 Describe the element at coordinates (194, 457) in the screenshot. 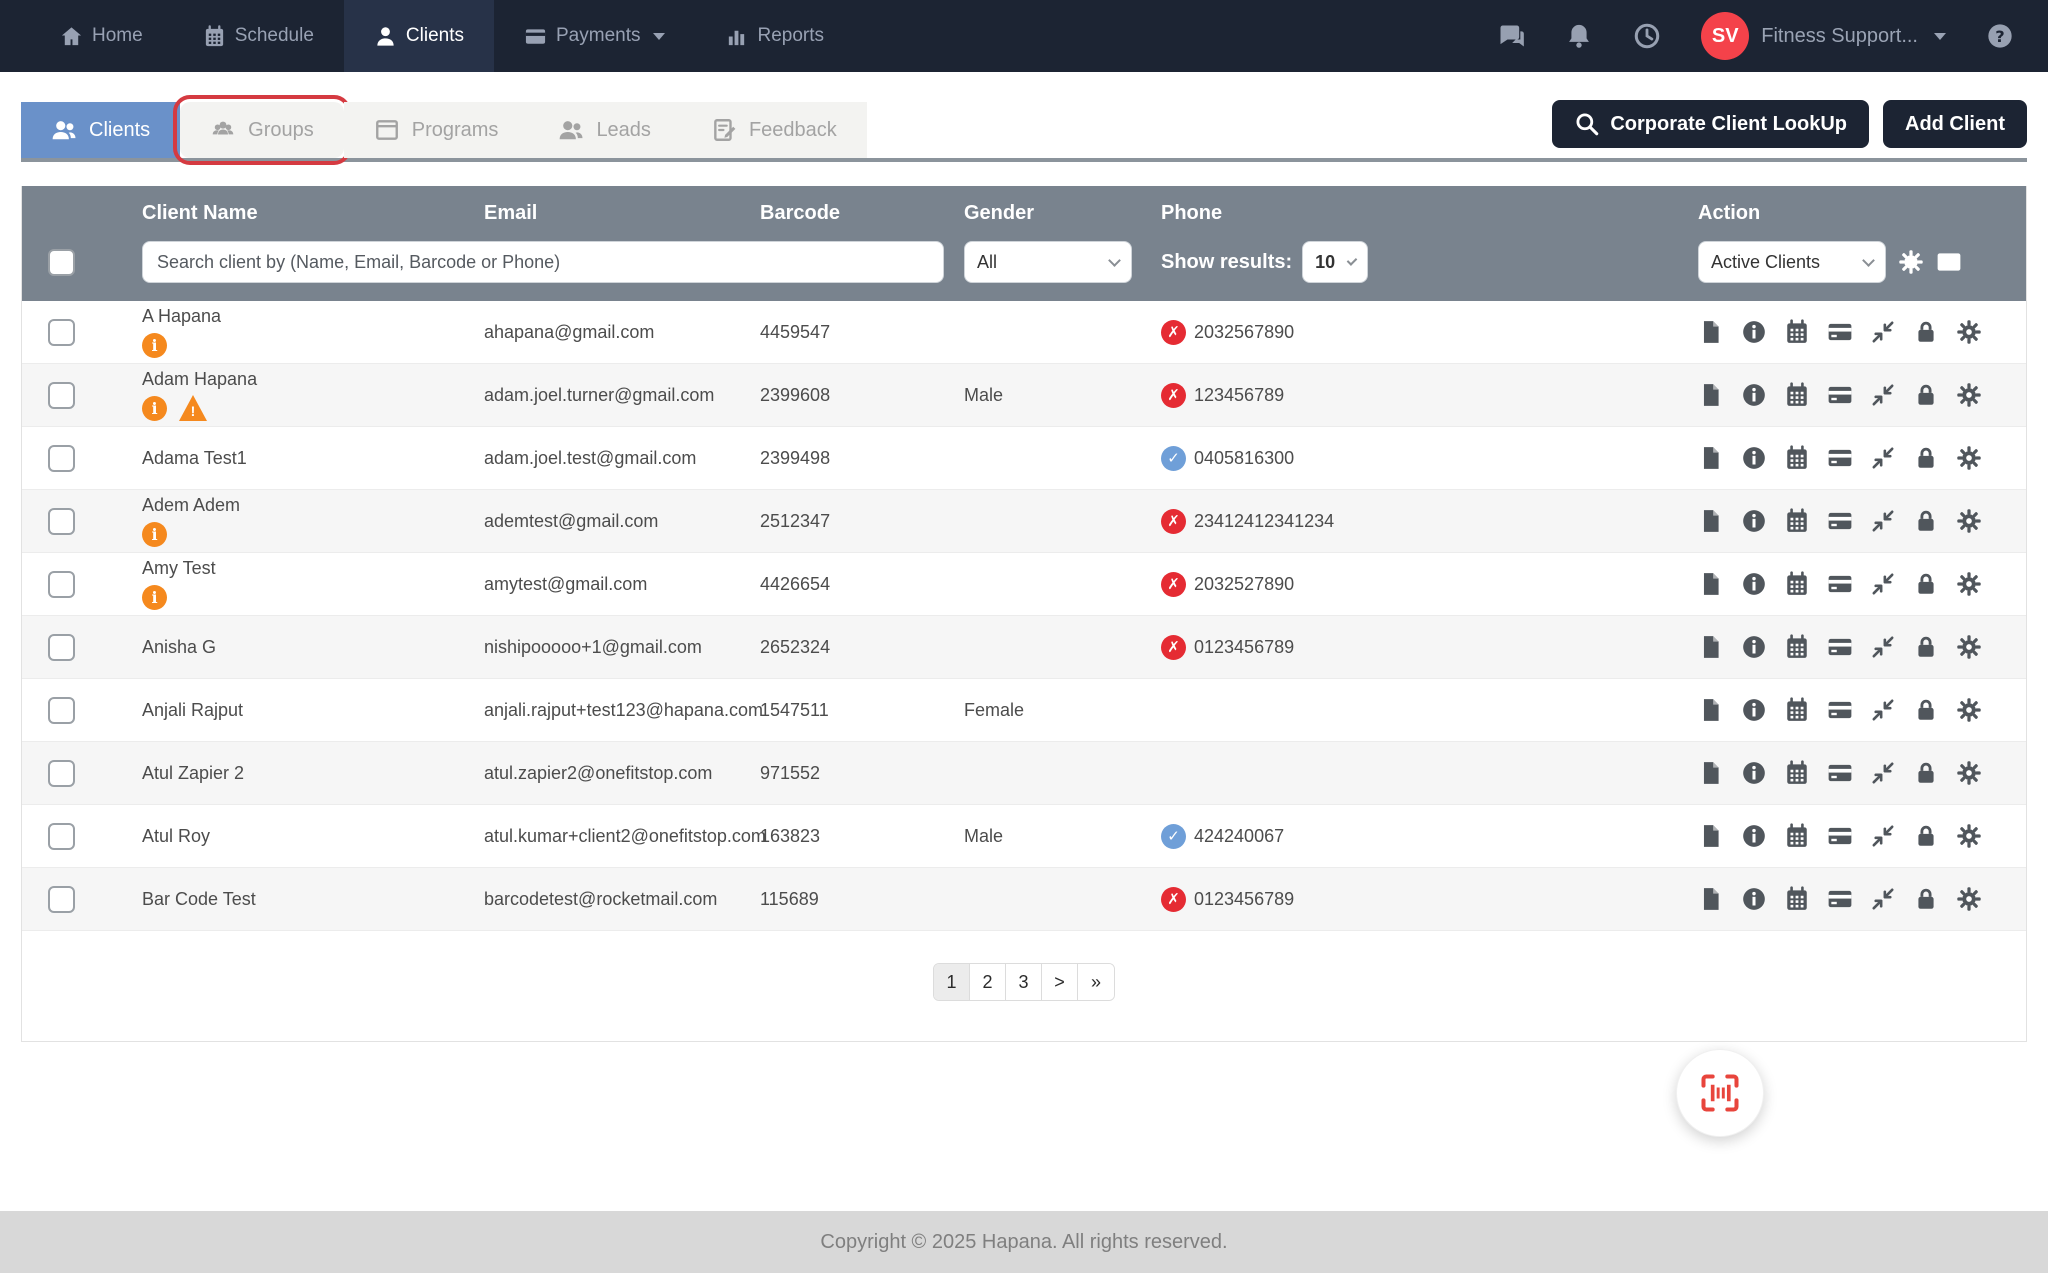

I see `client-name: Adama Test1` at that location.